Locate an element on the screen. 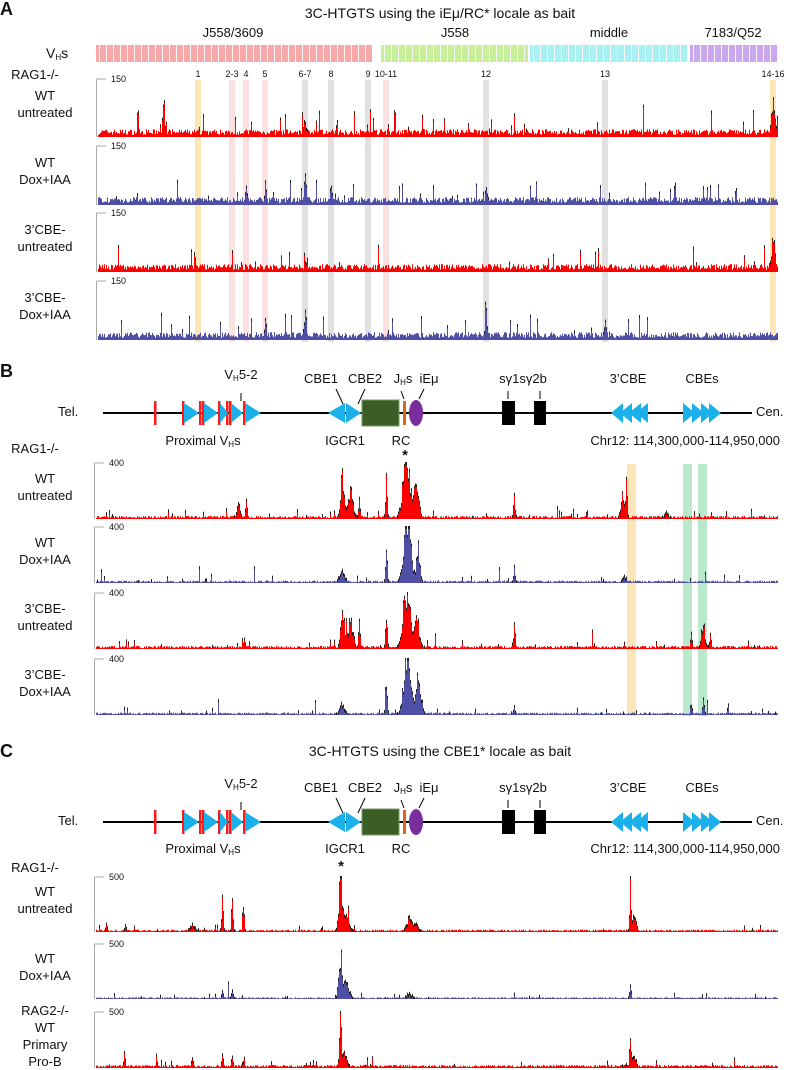 The image size is (787, 1070). panel-c-chr-coordinates: Chr12: 114,300,000-114,950,000 is located at coordinates (685, 848).